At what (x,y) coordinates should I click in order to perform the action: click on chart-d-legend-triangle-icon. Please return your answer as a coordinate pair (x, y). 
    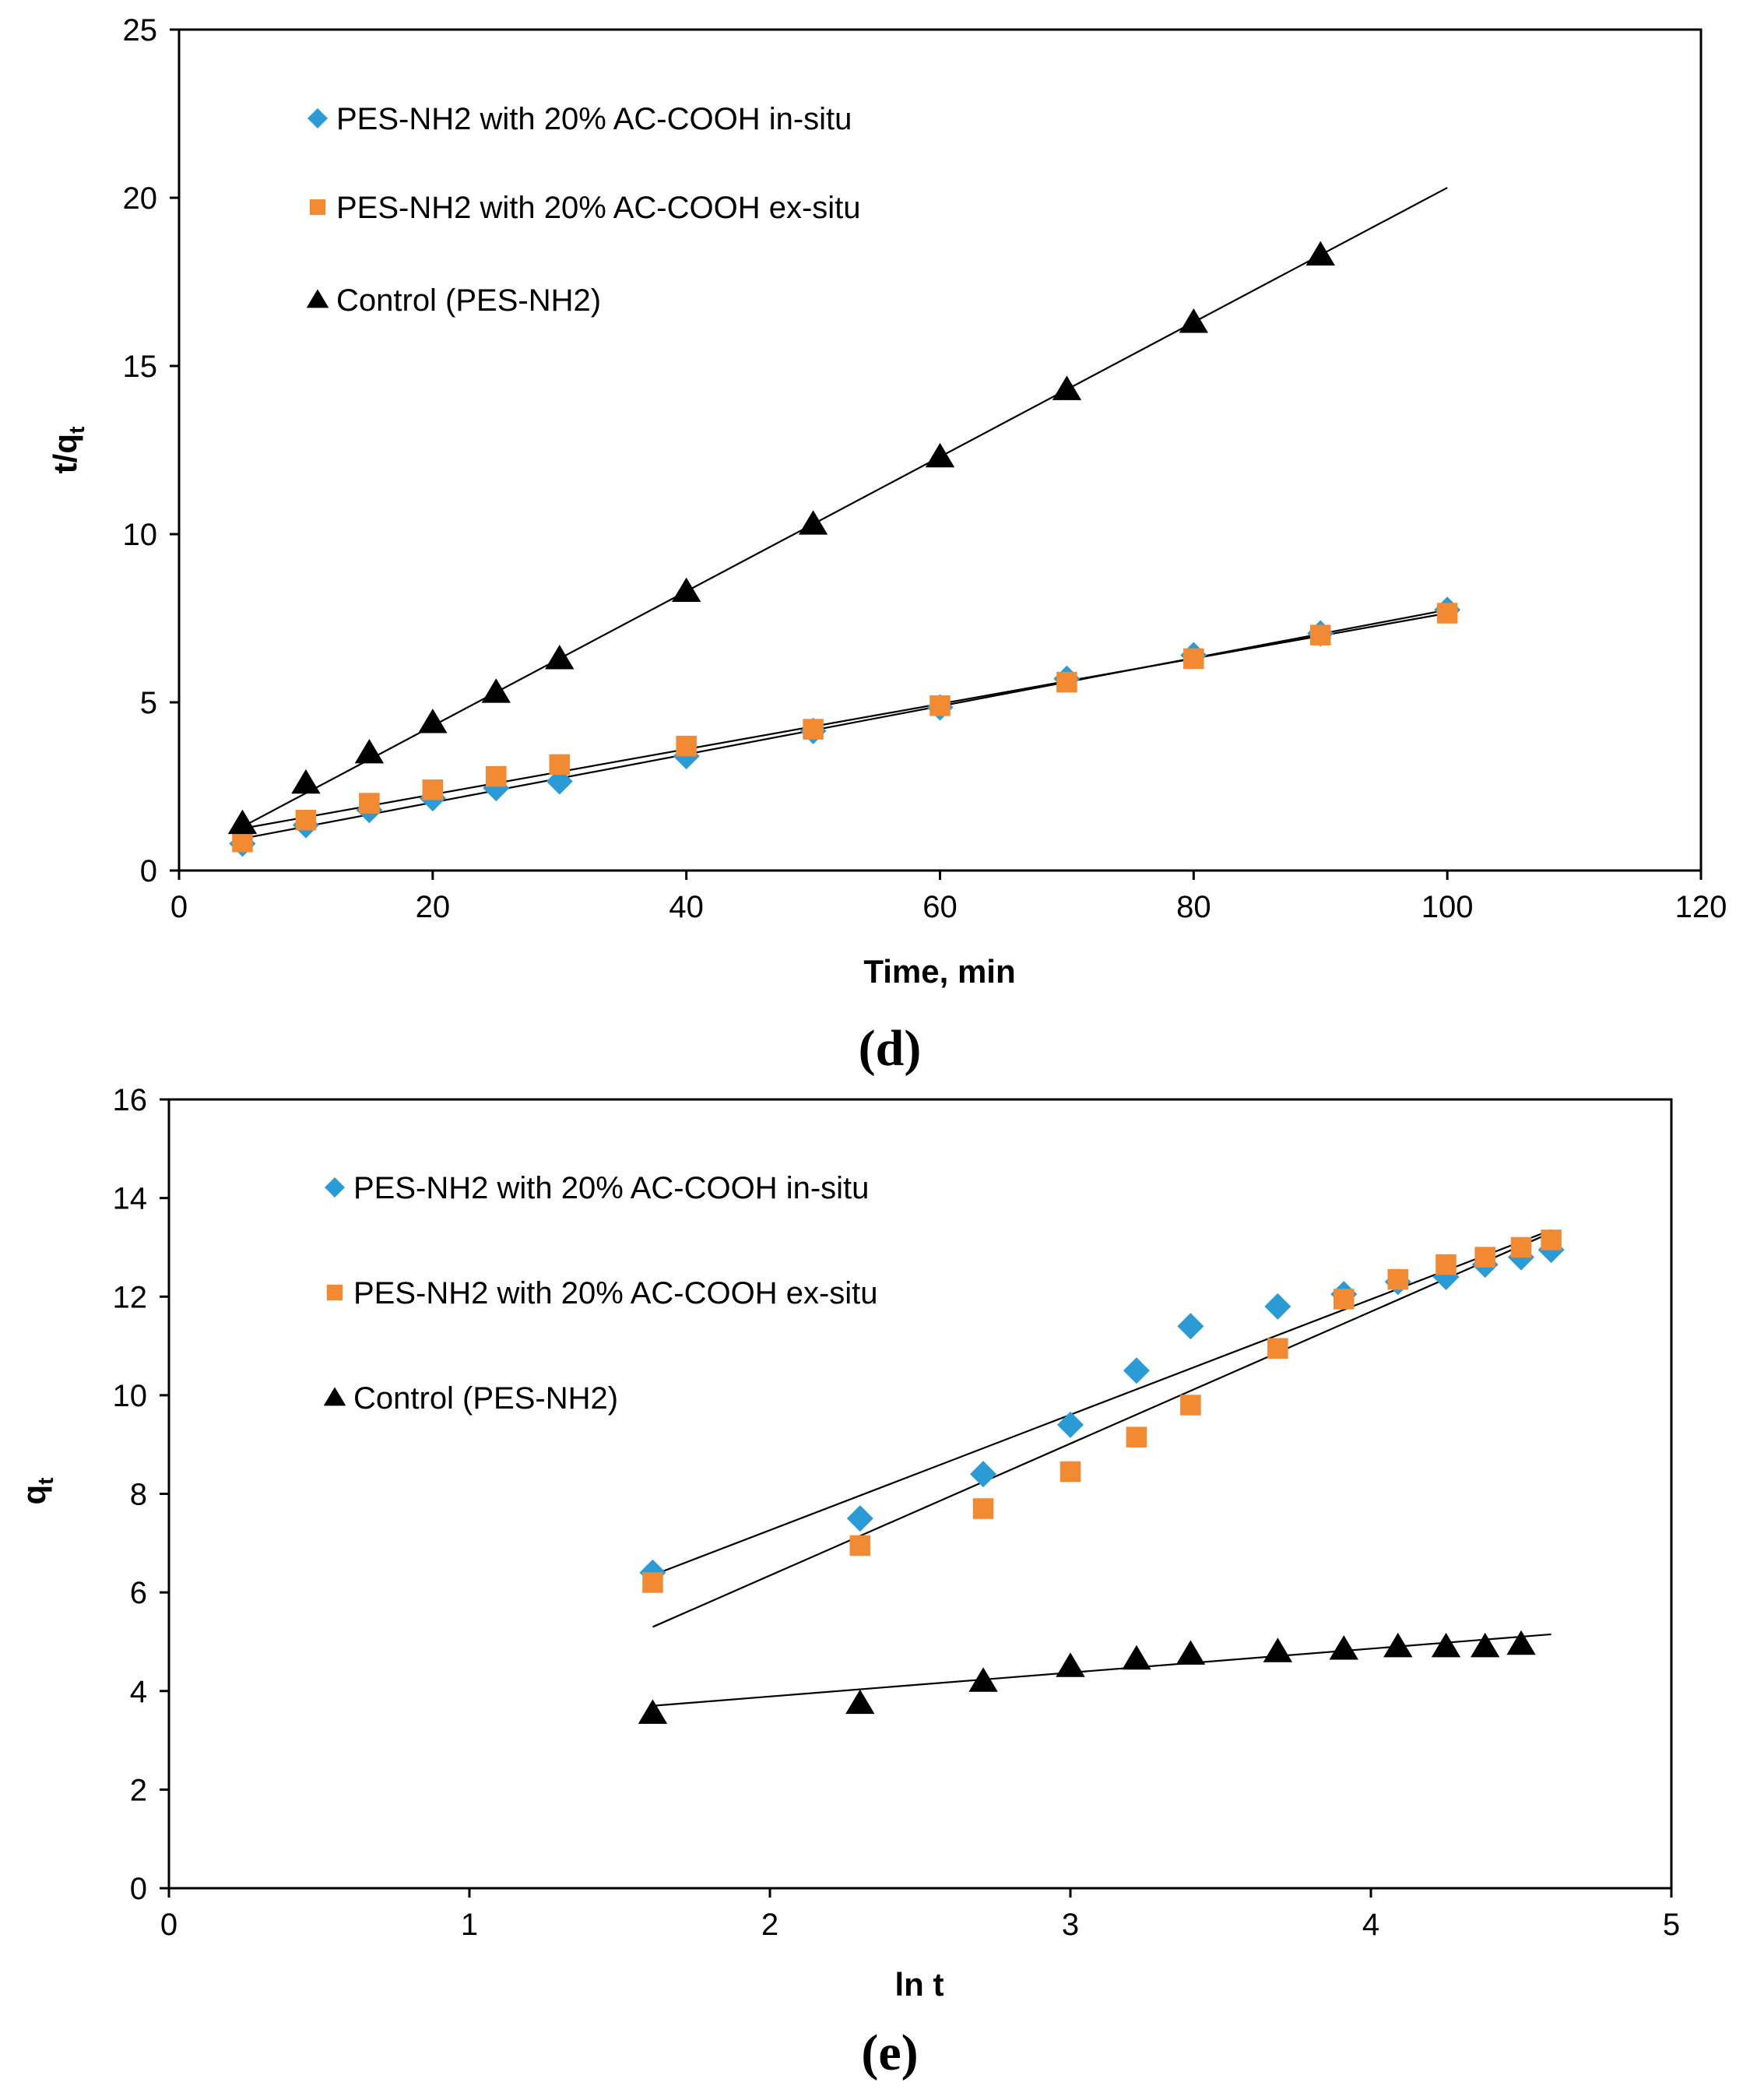
    Looking at the image, I should click on (317, 298).